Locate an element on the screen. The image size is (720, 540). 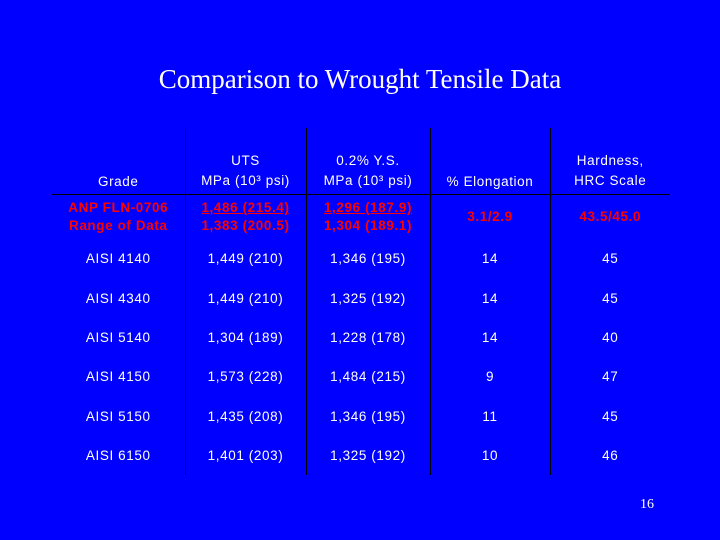
cell-grade: AISI 4140 is located at coordinates (119, 259).